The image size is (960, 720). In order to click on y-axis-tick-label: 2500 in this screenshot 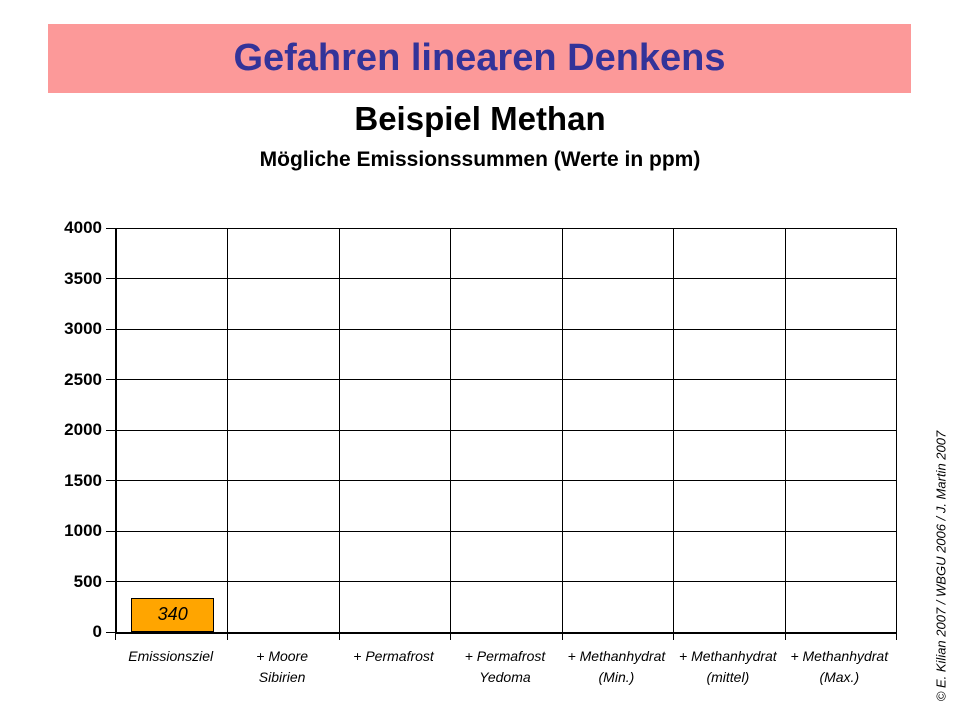, I will do `click(83, 379)`.